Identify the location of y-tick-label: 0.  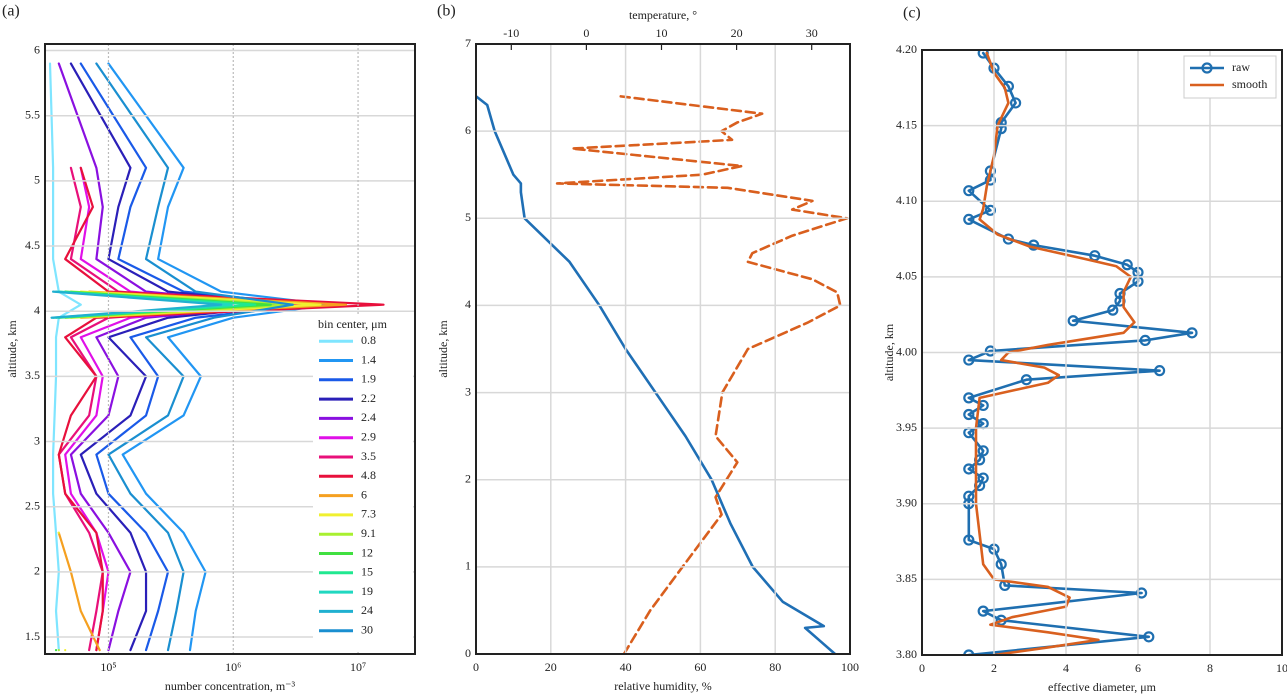
(468, 653).